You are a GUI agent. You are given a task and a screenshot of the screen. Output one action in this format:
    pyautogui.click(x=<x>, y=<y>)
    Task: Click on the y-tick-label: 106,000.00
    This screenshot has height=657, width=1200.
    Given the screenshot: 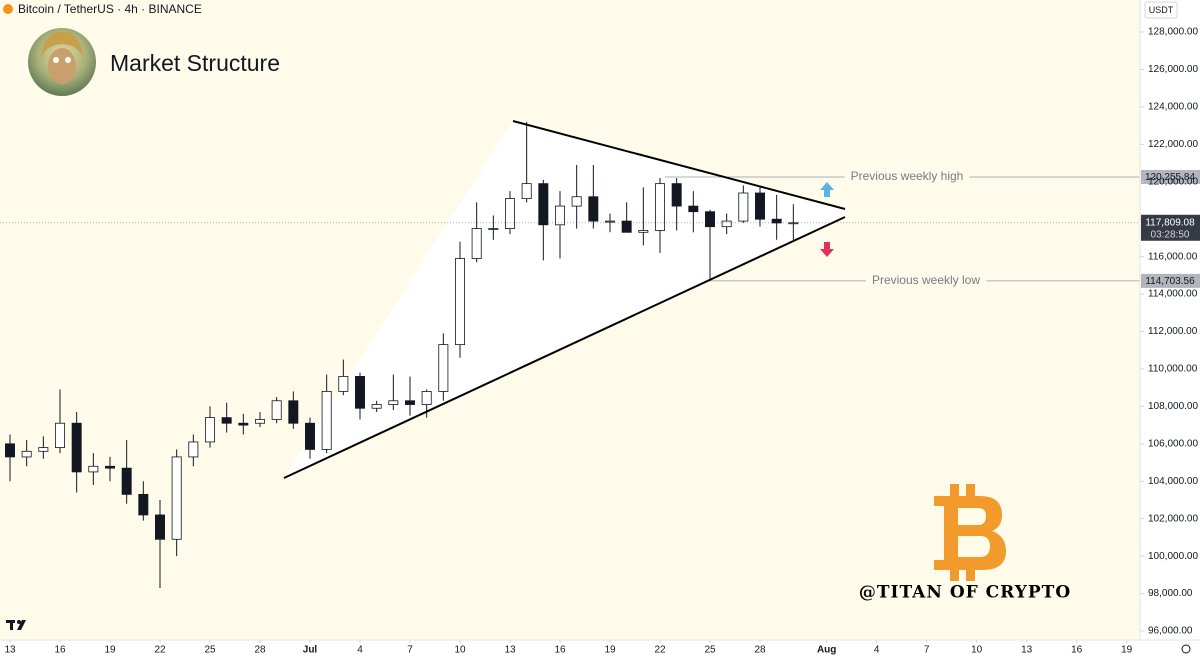 What is the action you would take?
    pyautogui.click(x=1173, y=443)
    